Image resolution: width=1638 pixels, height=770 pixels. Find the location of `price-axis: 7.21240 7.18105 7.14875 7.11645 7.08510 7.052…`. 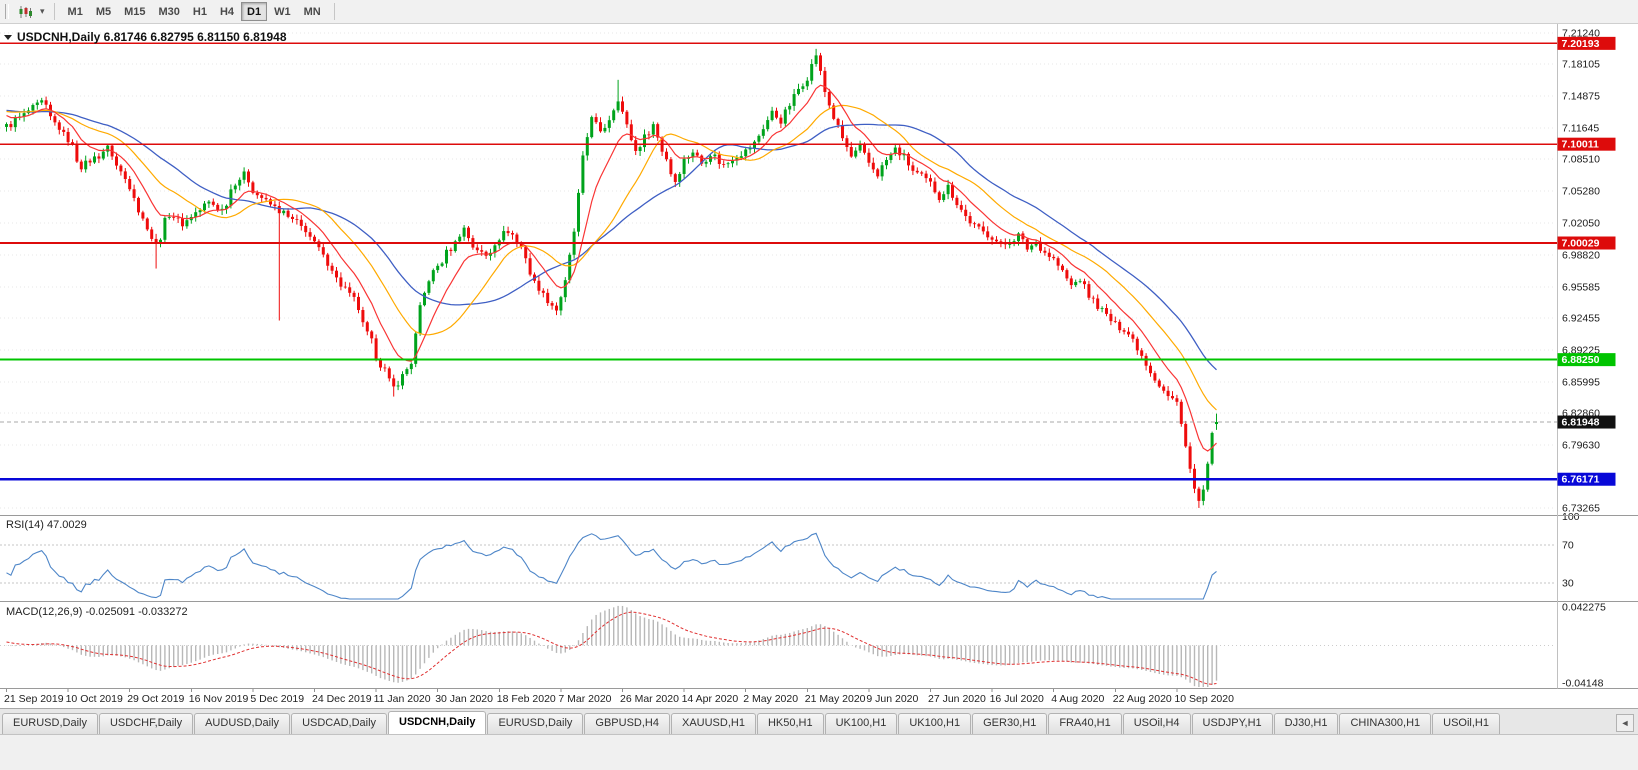

price-axis: 7.21240 7.18105 7.14875 7.11645 7.08510 7.052… is located at coordinates (1586, 271).